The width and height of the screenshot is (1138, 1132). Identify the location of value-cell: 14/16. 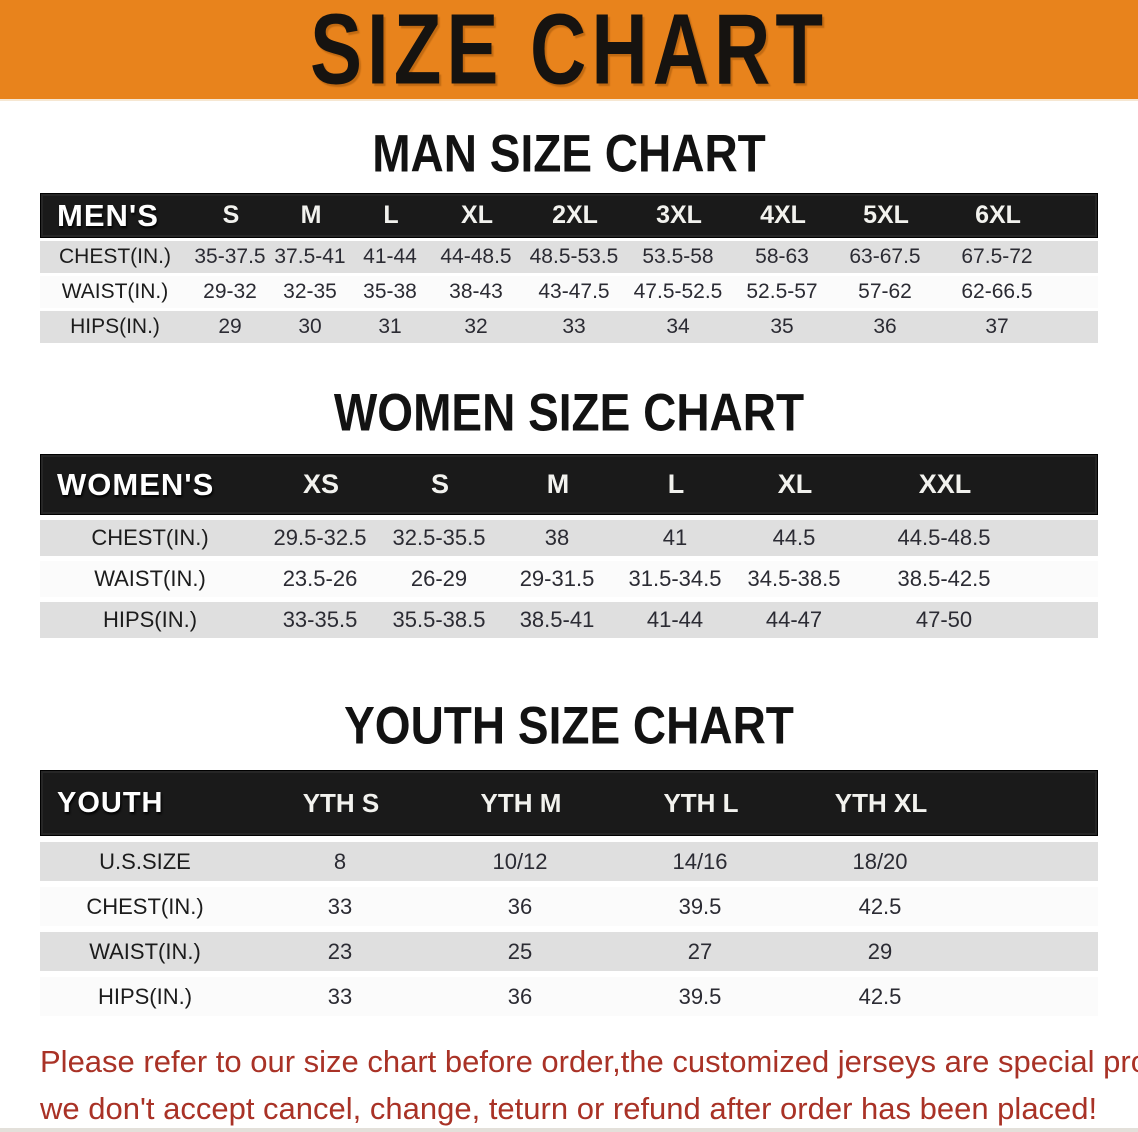
(700, 861).